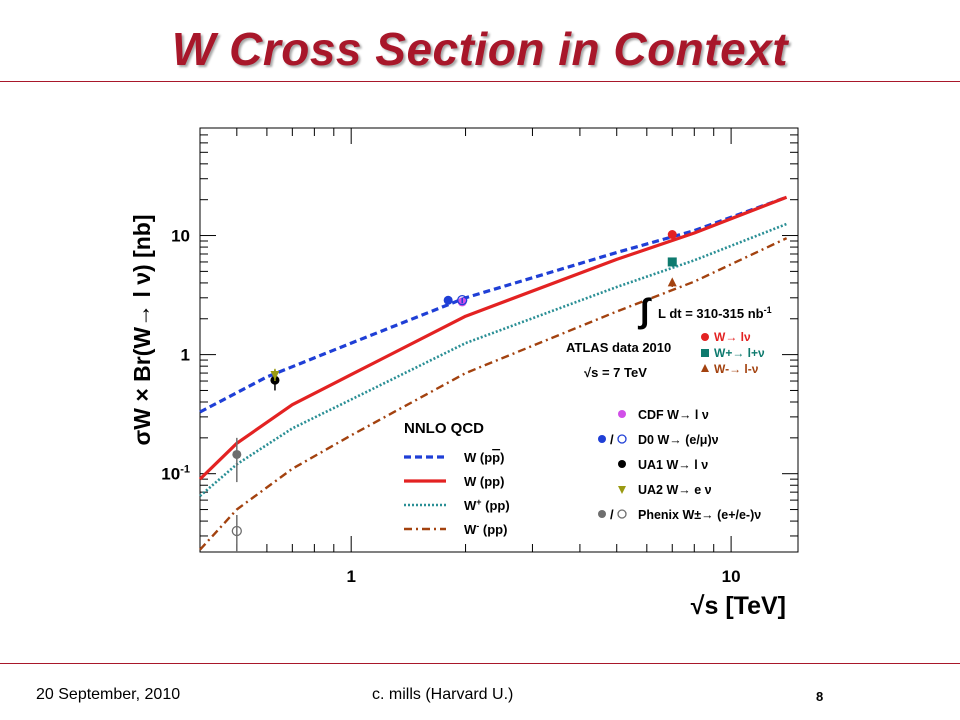  Describe the element at coordinates (715, 313) in the screenshot. I see `lumi-label: L dt = 310-315 nb-1` at that location.